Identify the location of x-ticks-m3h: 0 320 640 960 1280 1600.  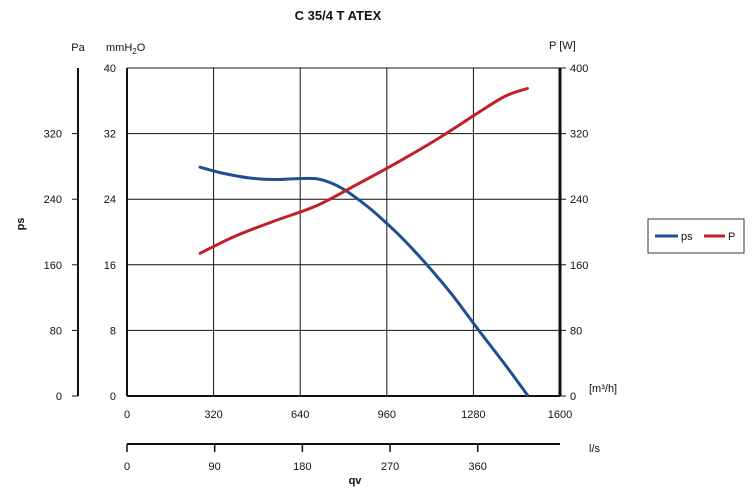
(348, 415).